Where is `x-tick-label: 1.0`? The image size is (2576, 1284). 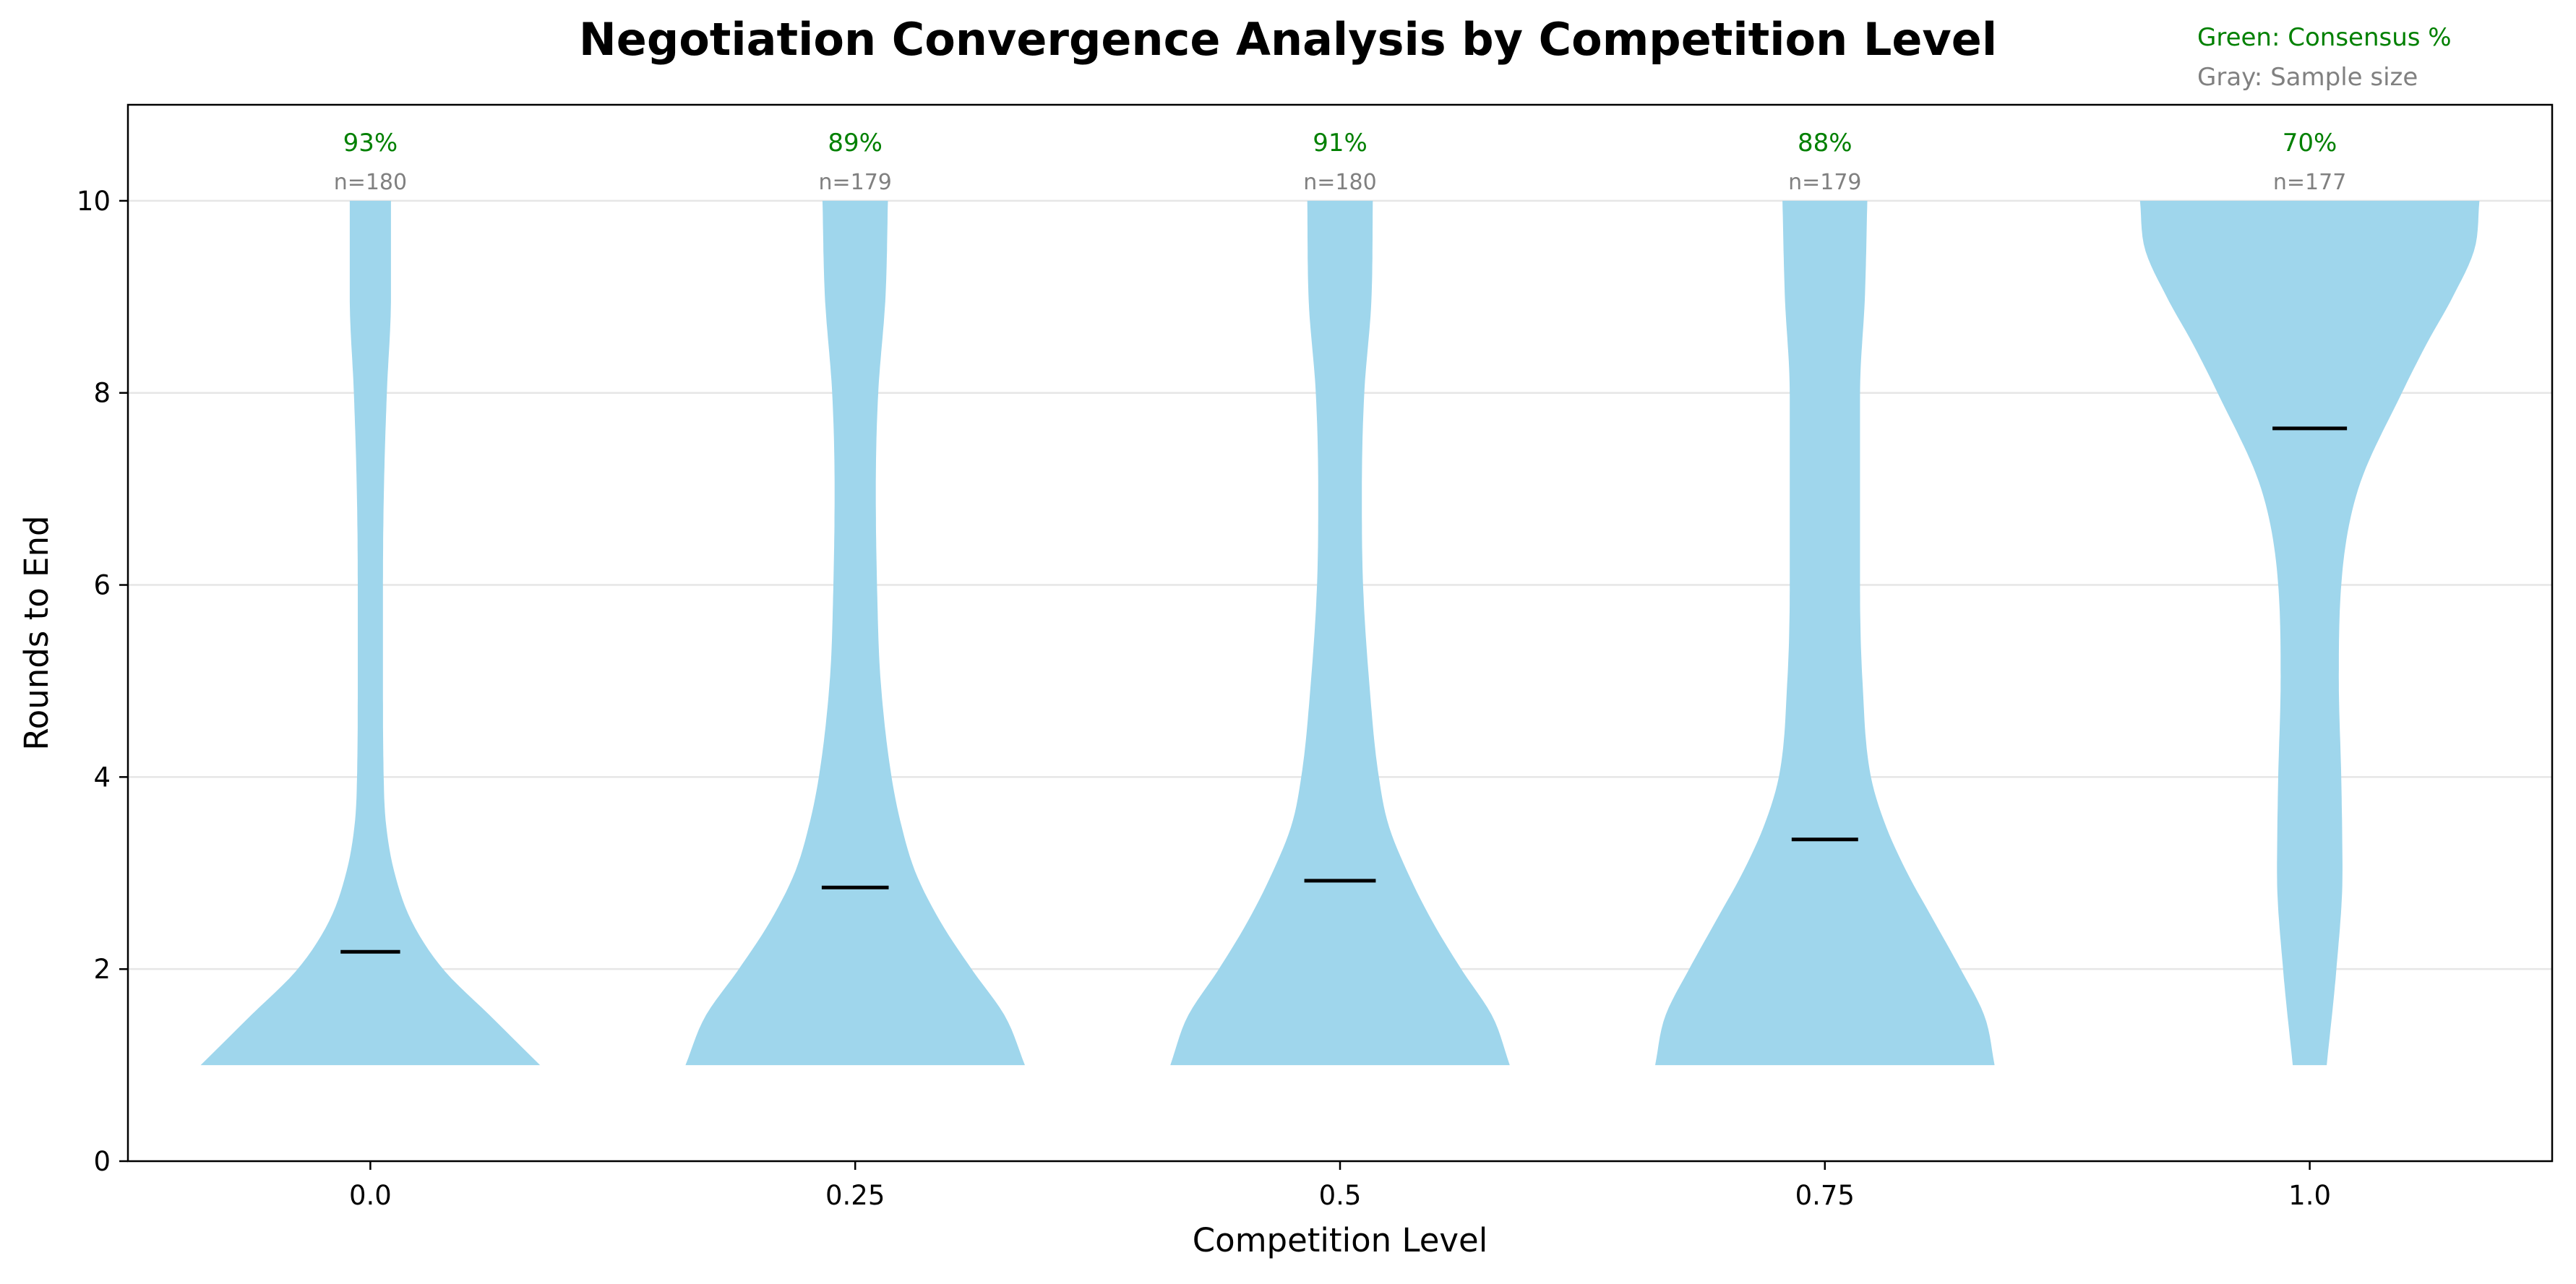
x-tick-label: 1.0 is located at coordinates (2310, 1195).